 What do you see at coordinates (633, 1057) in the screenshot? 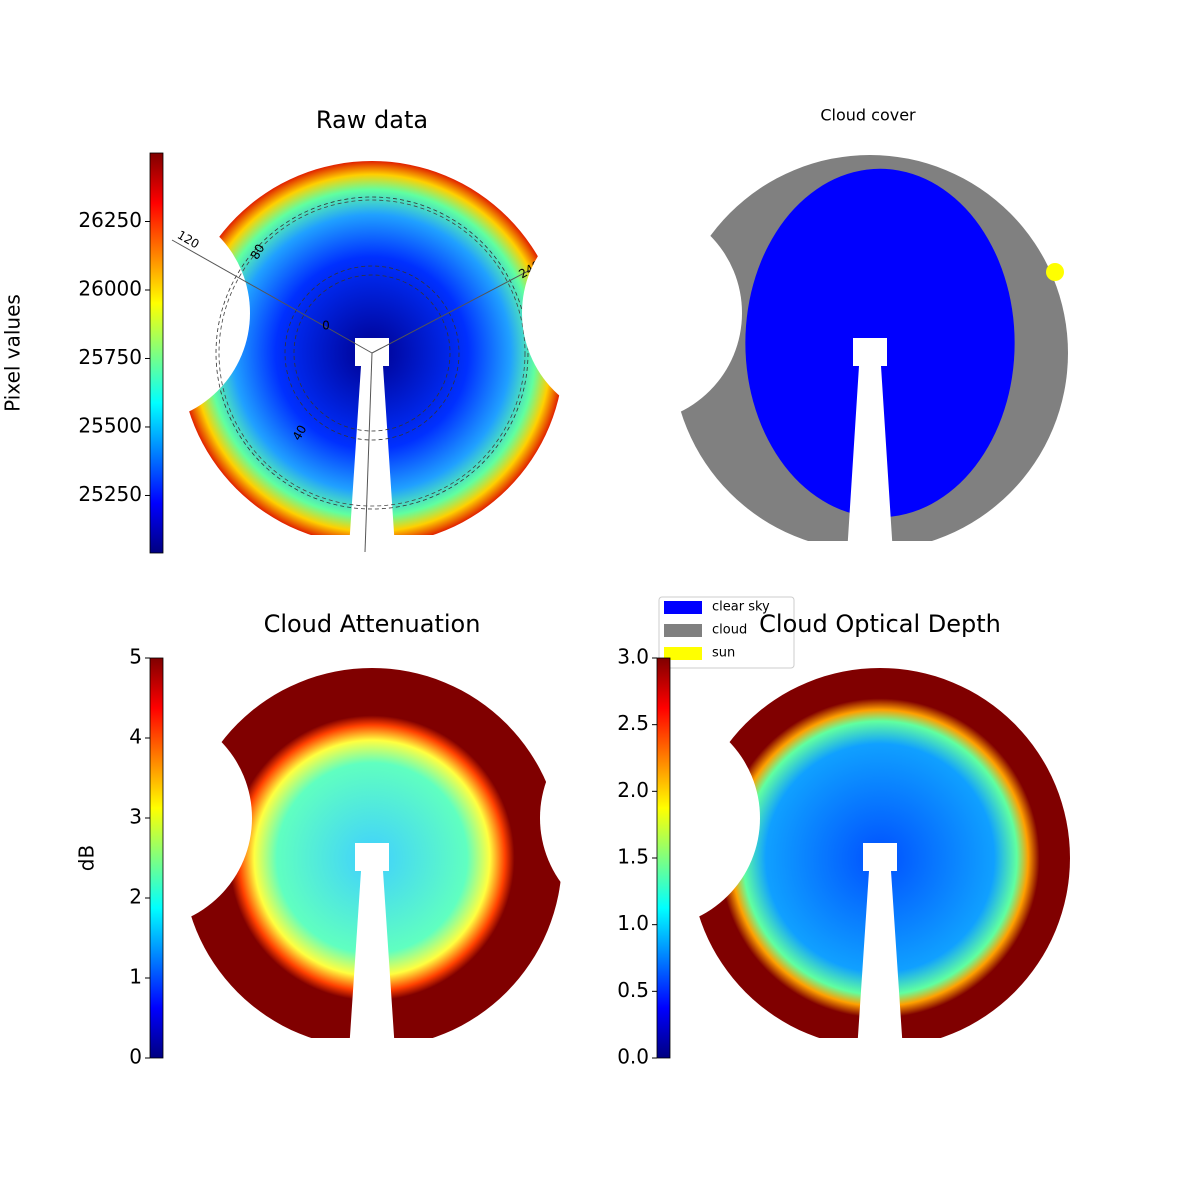
I see `colorbar-tick-label: 0.0` at bounding box center [633, 1057].